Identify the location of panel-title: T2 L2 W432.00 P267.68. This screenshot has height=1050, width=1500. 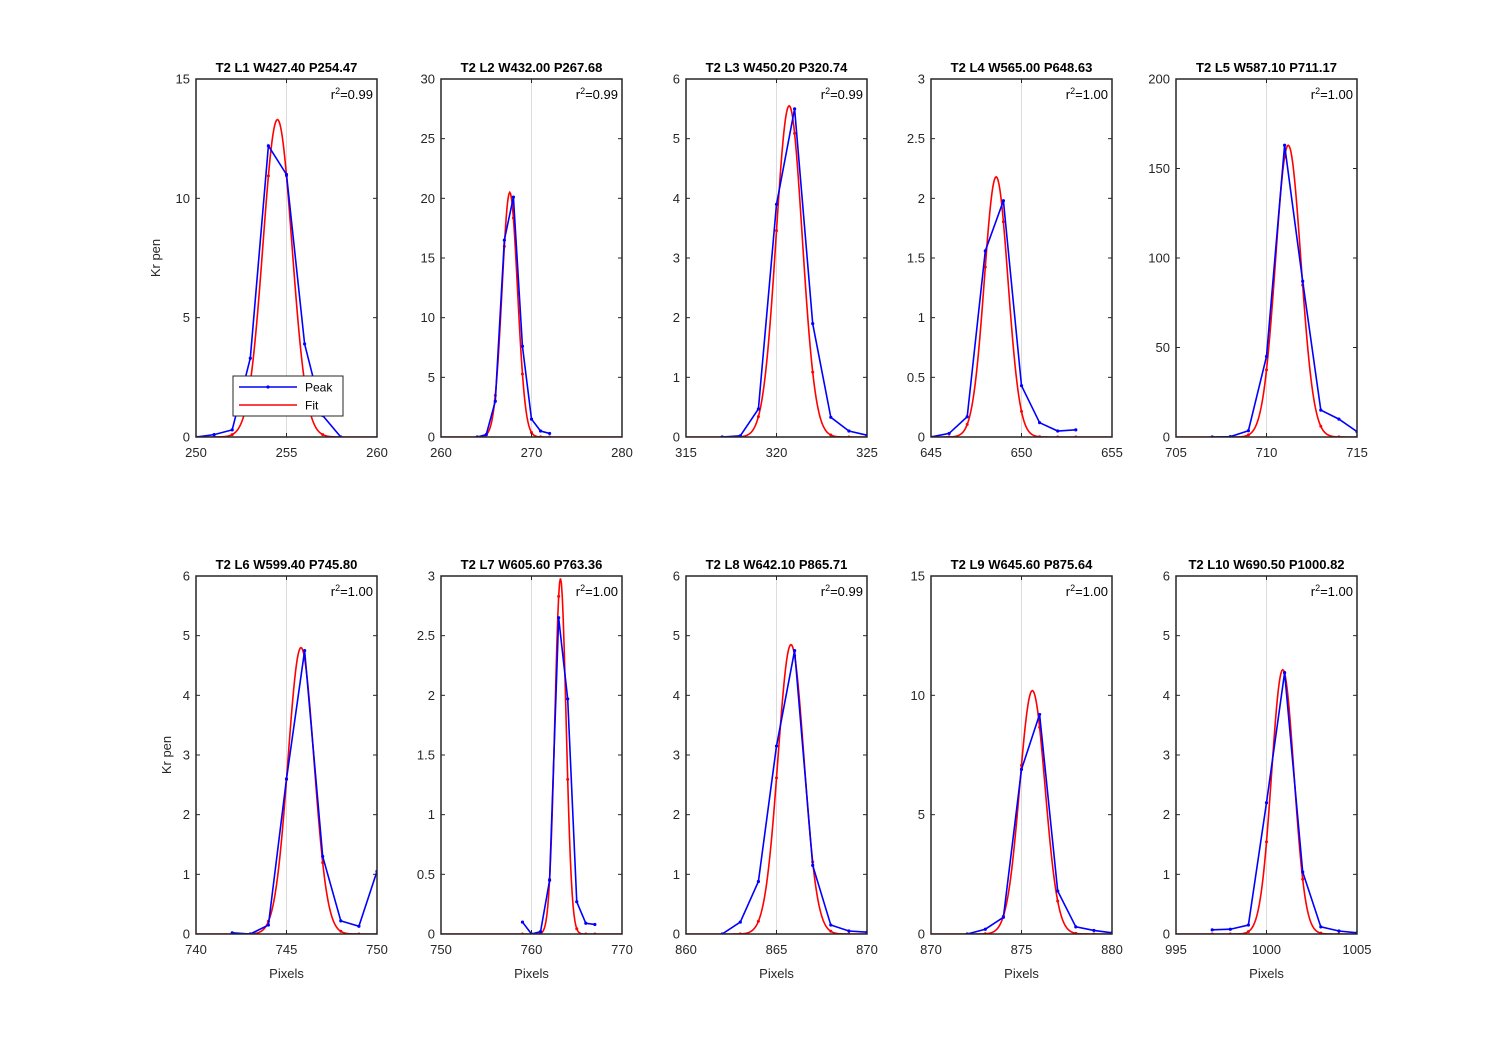
(532, 67).